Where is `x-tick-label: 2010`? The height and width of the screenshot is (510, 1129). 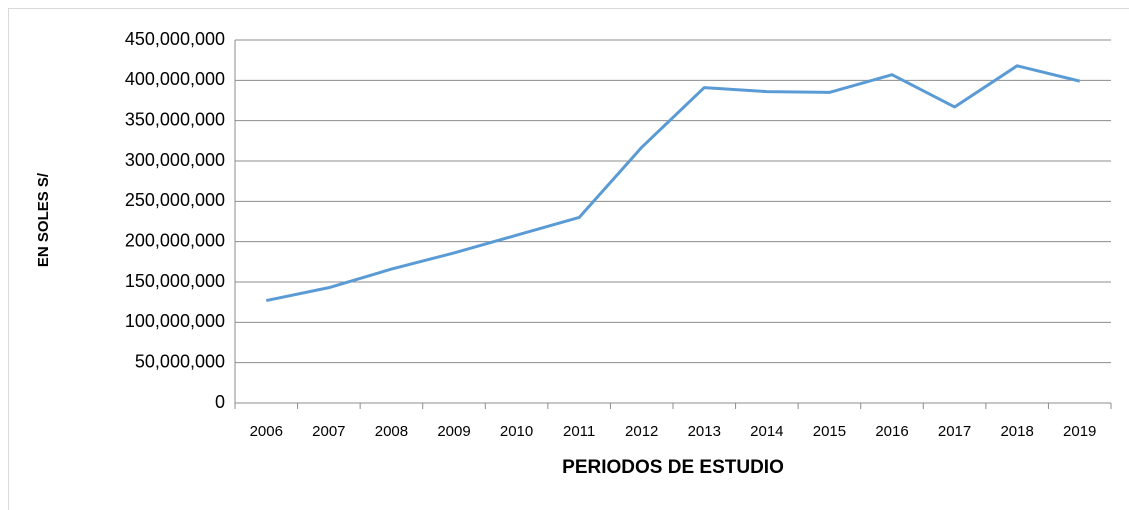
x-tick-label: 2010 is located at coordinates (516, 431).